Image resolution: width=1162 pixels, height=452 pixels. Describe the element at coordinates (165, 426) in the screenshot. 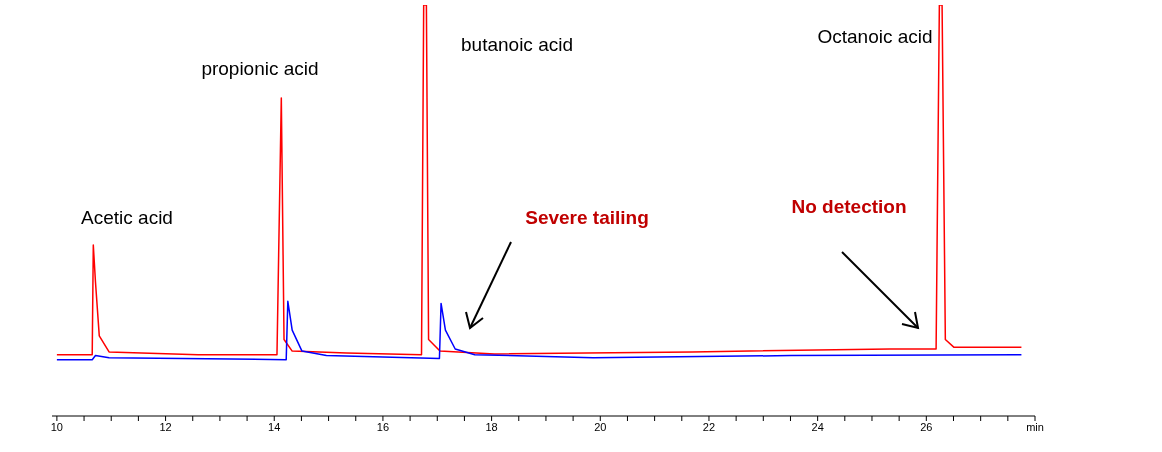

I see `x-tick-label: 12` at that location.